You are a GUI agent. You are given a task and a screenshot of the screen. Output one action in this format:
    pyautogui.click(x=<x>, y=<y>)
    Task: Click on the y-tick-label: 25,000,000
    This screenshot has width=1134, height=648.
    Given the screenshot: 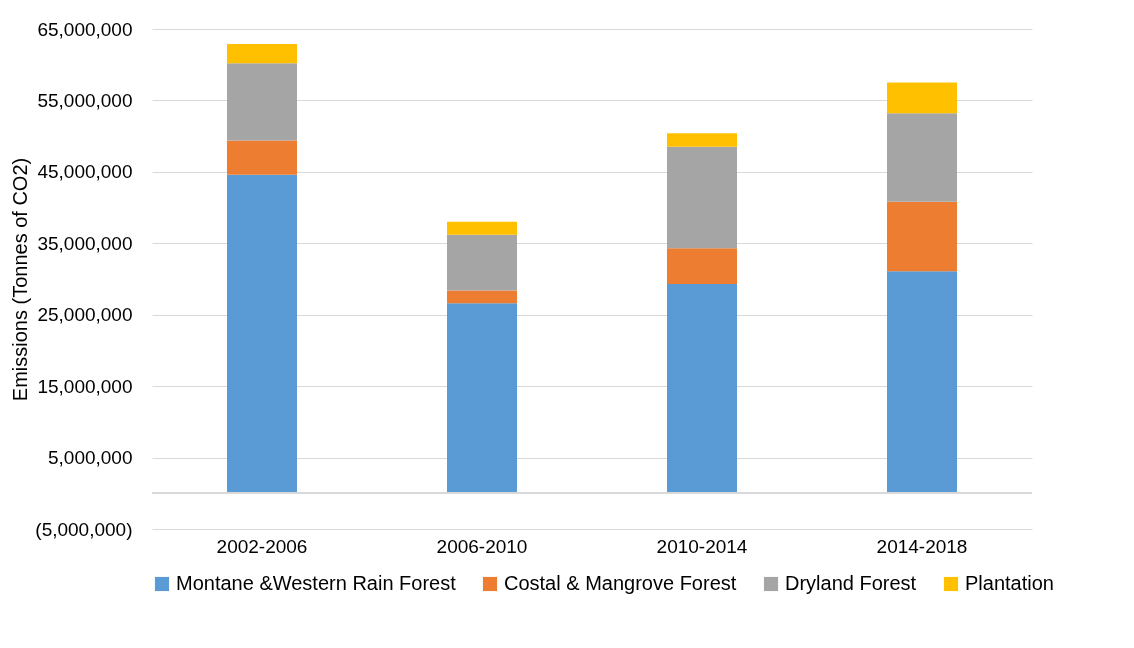 What is the action you would take?
    pyautogui.click(x=85, y=315)
    